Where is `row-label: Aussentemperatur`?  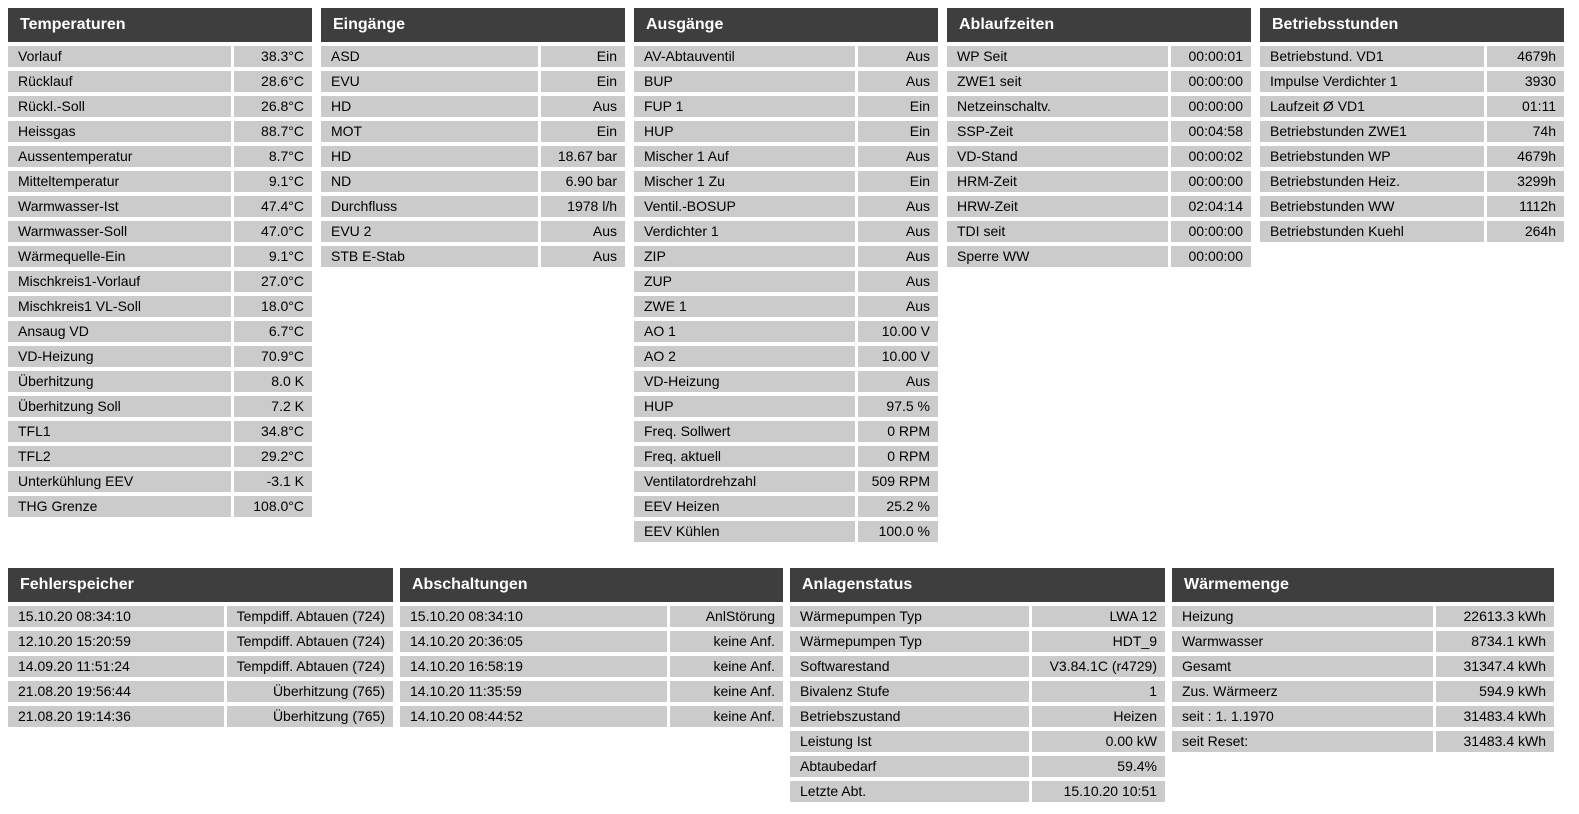
row-label: Aussentemperatur is located at coordinates (119, 156).